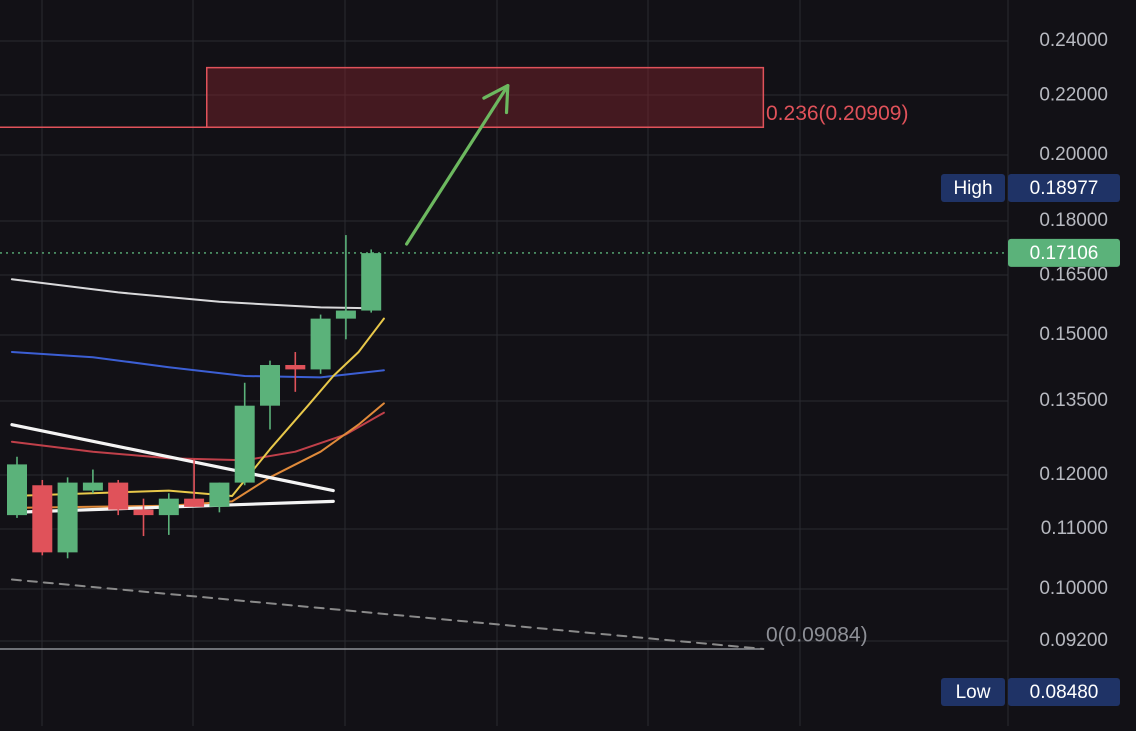 This screenshot has width=1136, height=731. I want to click on target-arrow-shaft, so click(457, 164).